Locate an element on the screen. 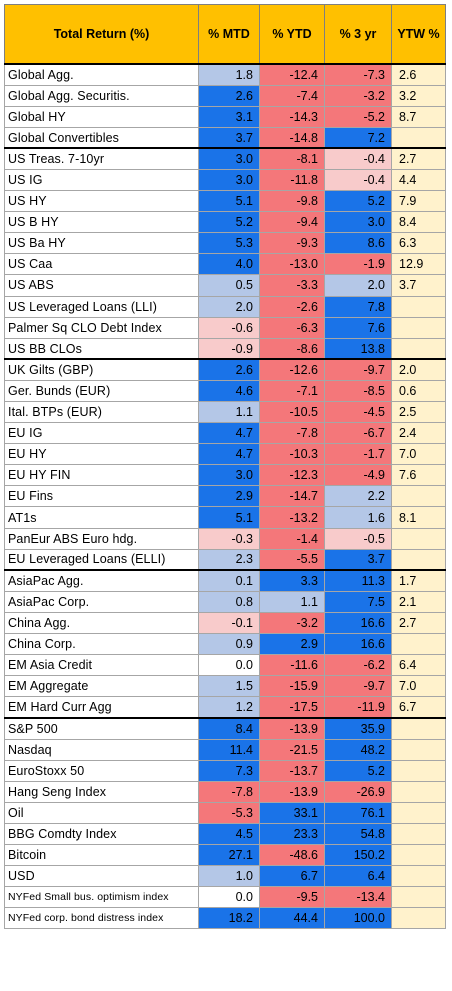 The width and height of the screenshot is (452, 991). table-row: Nasdaq 11.4 -21.5 48.2 is located at coordinates (225, 749).